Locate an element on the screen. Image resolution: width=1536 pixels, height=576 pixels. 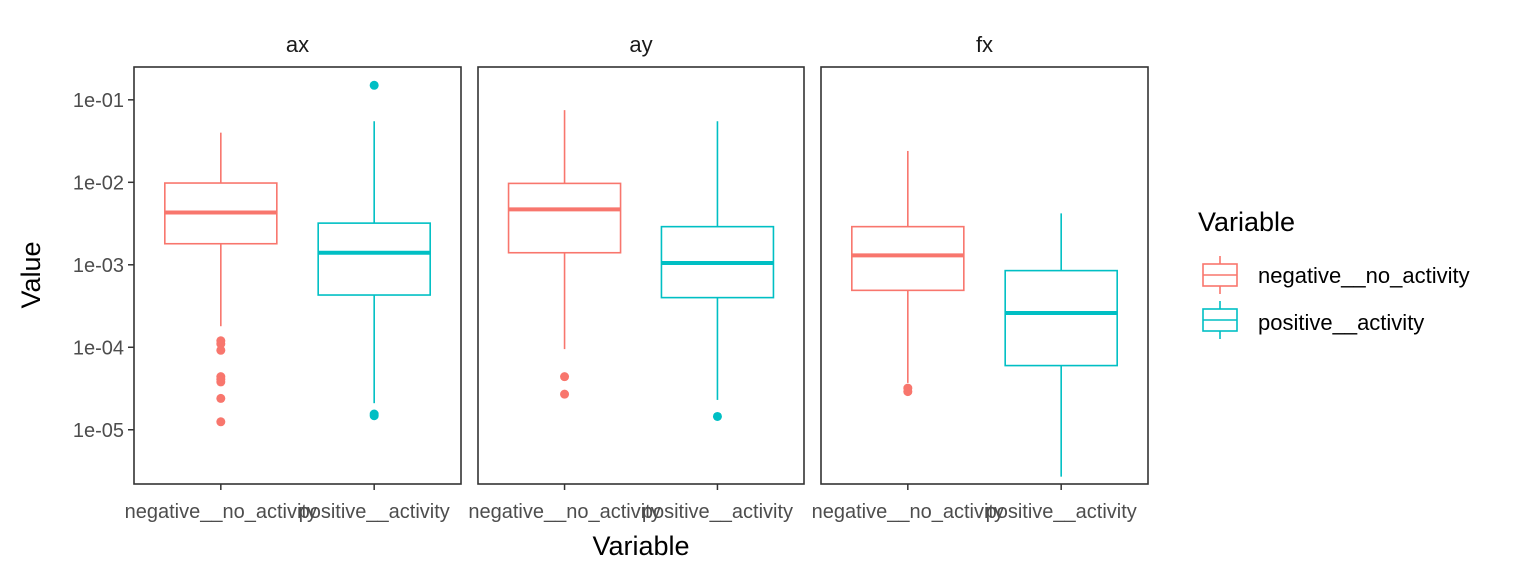
panel-strip-title: ax is located at coordinates (297, 44).